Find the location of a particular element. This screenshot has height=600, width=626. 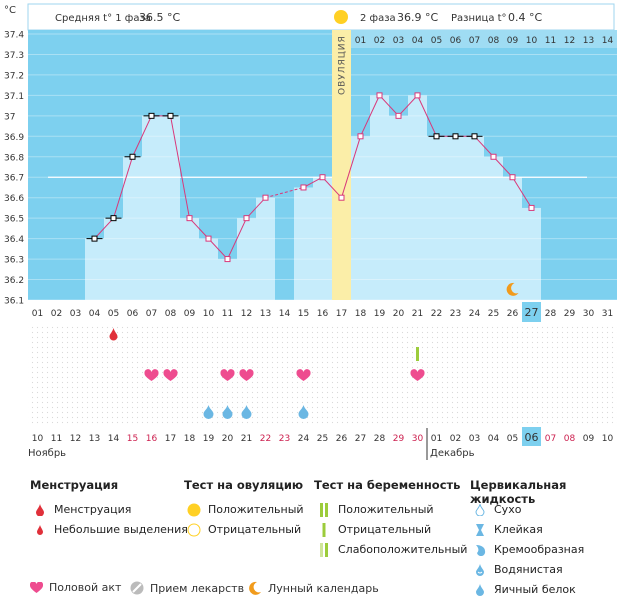

legend-item: Кремообразная is located at coordinates (548, 550).